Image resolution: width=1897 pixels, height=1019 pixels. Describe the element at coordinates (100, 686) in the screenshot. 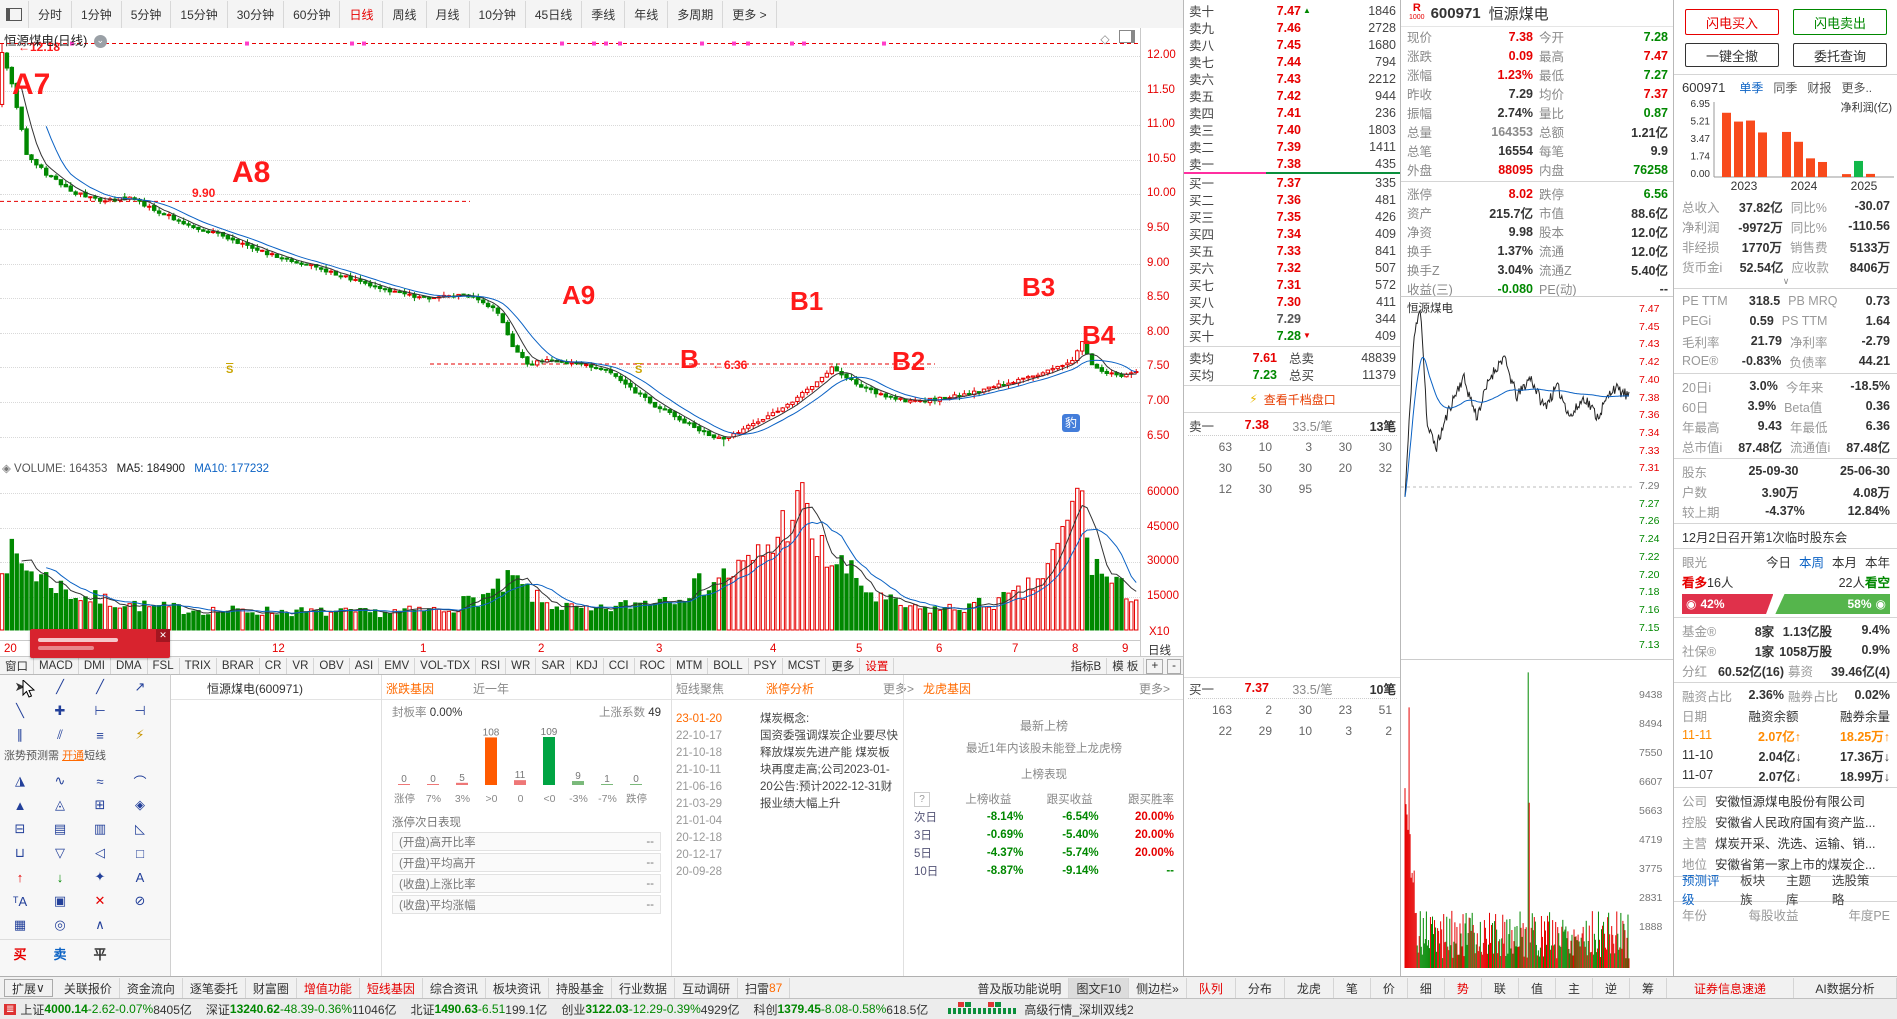

I see `draw-tool-0-2: ╱` at that location.